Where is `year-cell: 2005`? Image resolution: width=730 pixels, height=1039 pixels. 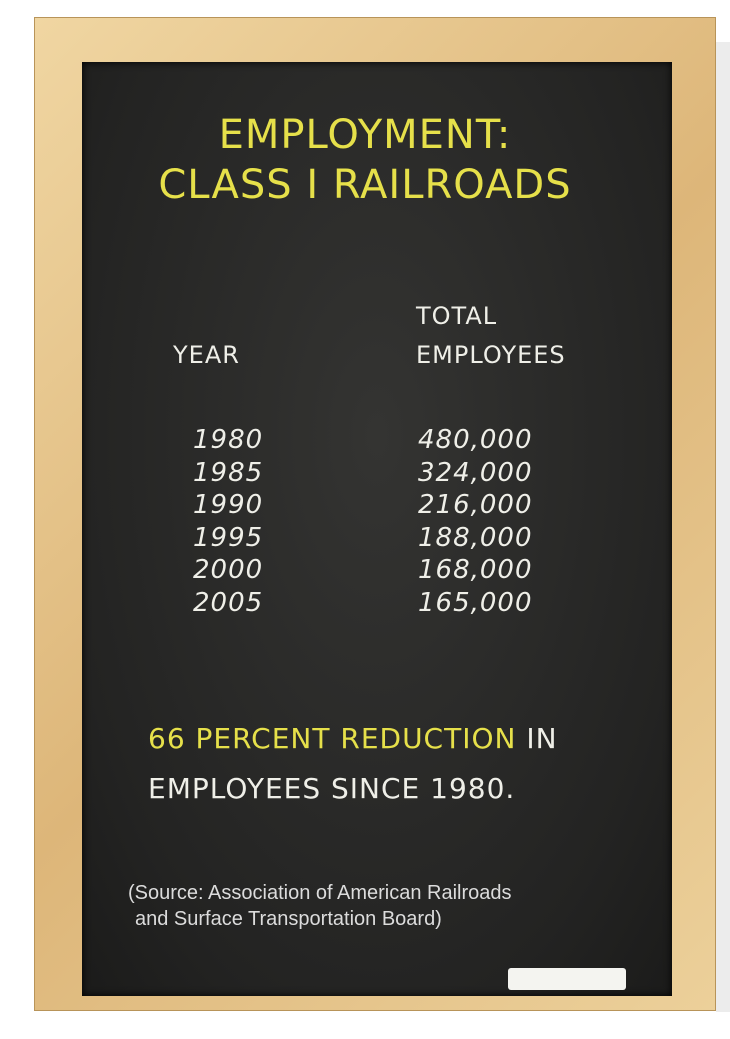 year-cell: 2005 is located at coordinates (228, 602).